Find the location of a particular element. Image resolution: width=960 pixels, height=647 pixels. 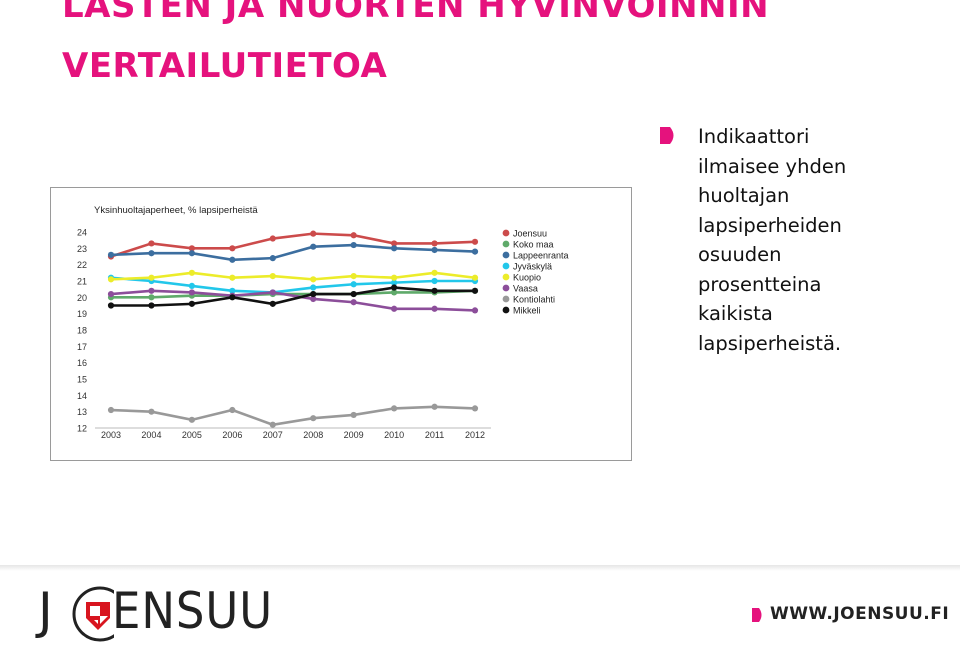

footer-divider is located at coordinates (480, 568).